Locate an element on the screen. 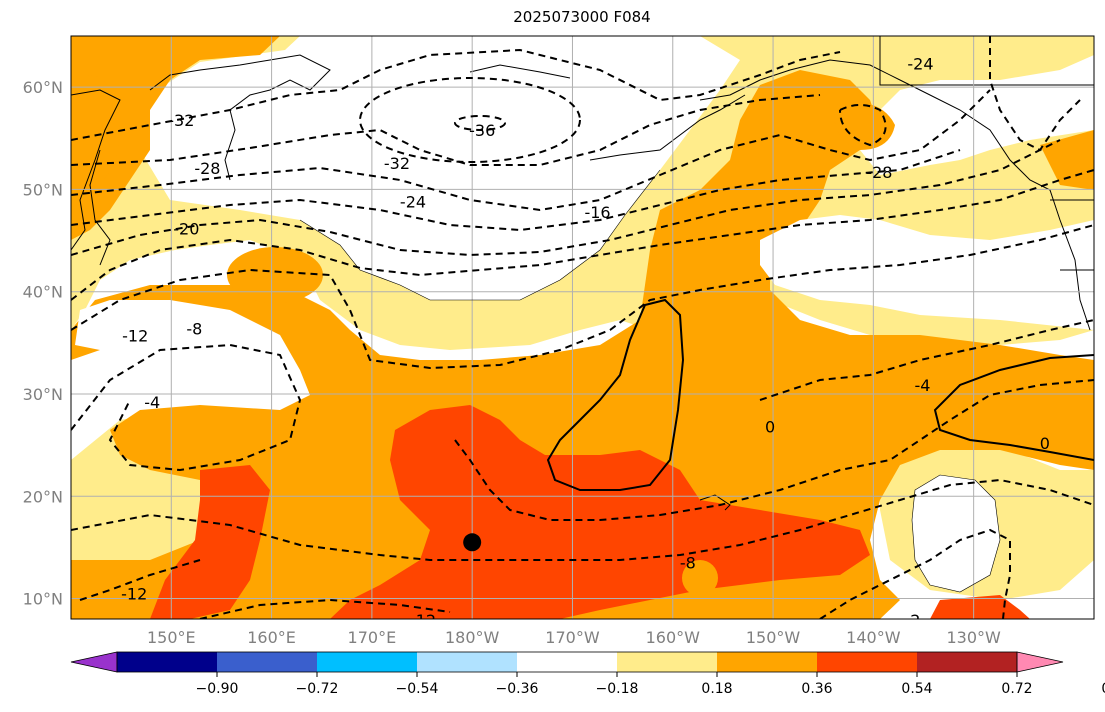  lat-label-3: 30°N is located at coordinates (43, 394).